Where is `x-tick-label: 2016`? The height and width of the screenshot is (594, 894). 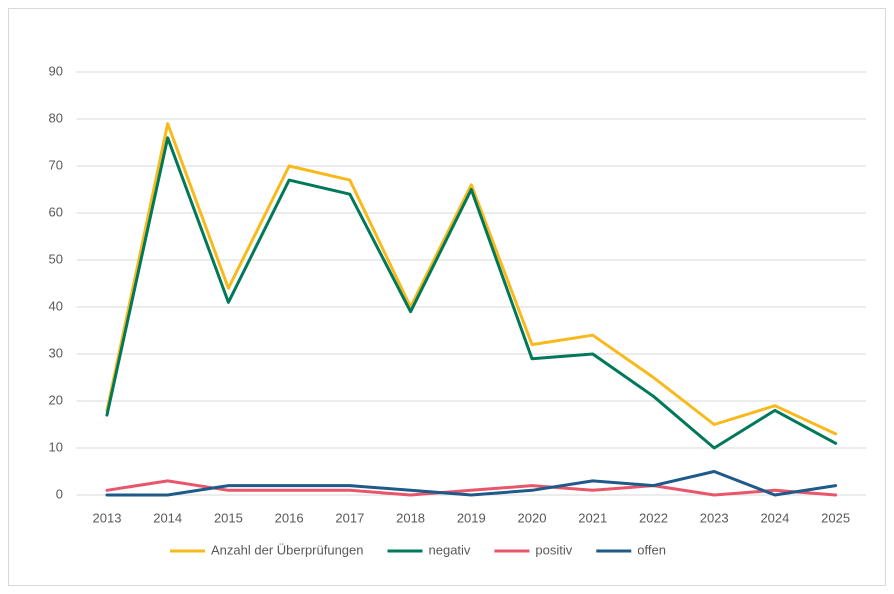
x-tick-label: 2016 is located at coordinates (289, 517).